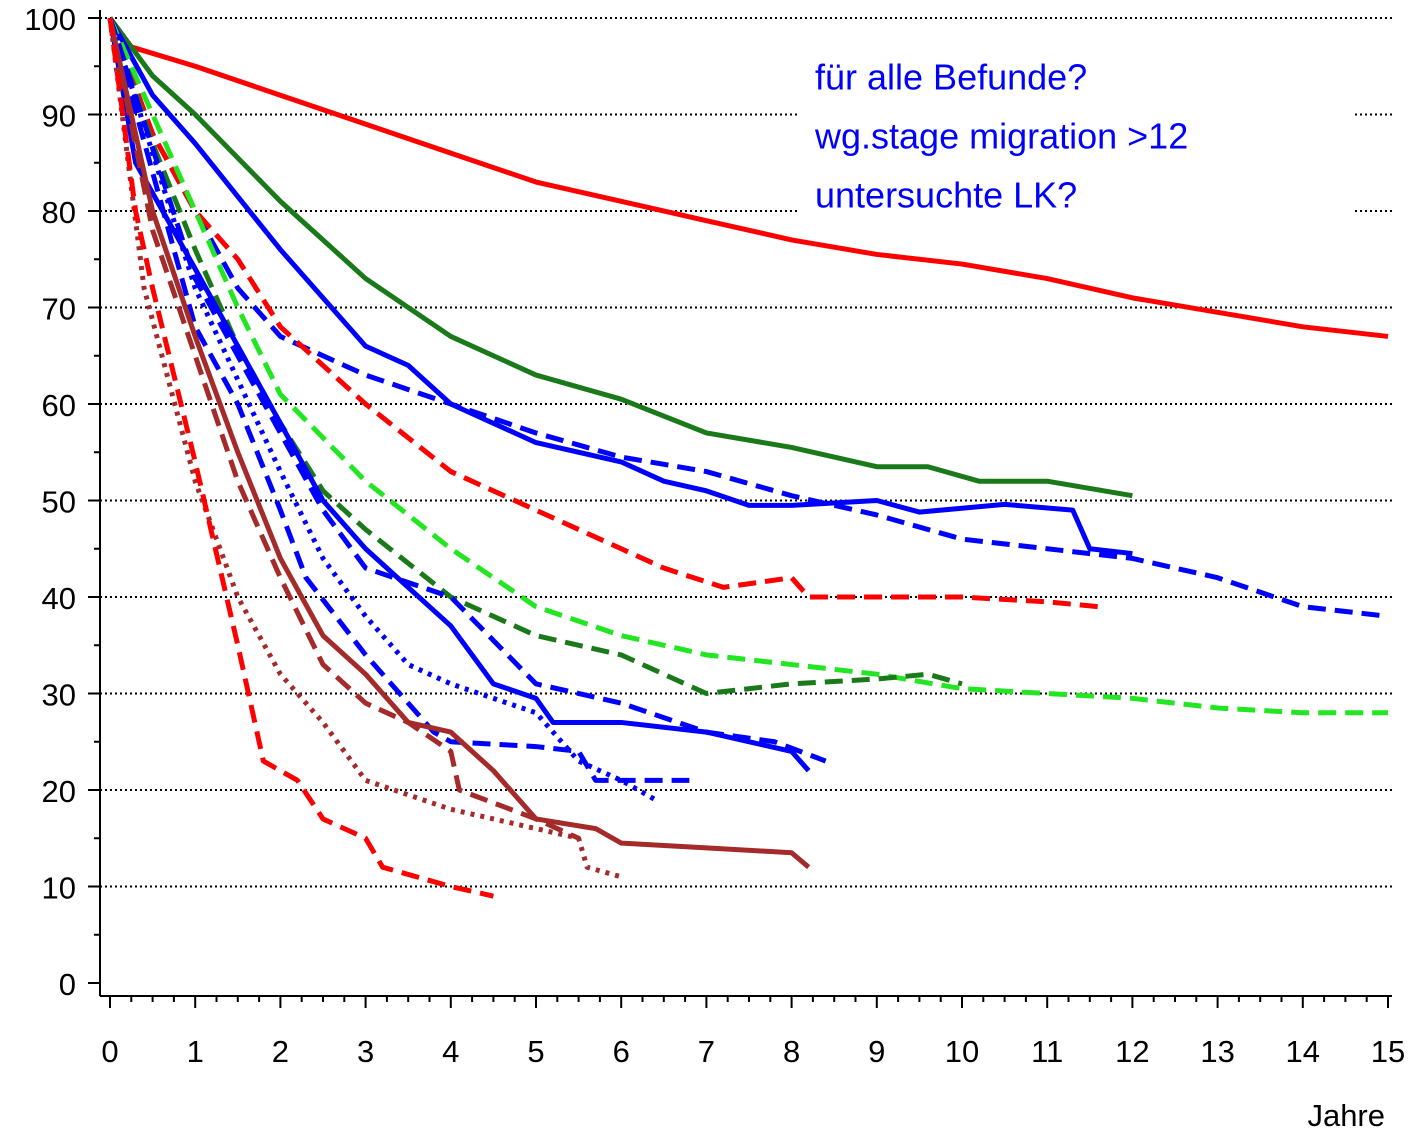 The image size is (1414, 1140). I want to click on y-tick-label: 50, so click(59, 502).